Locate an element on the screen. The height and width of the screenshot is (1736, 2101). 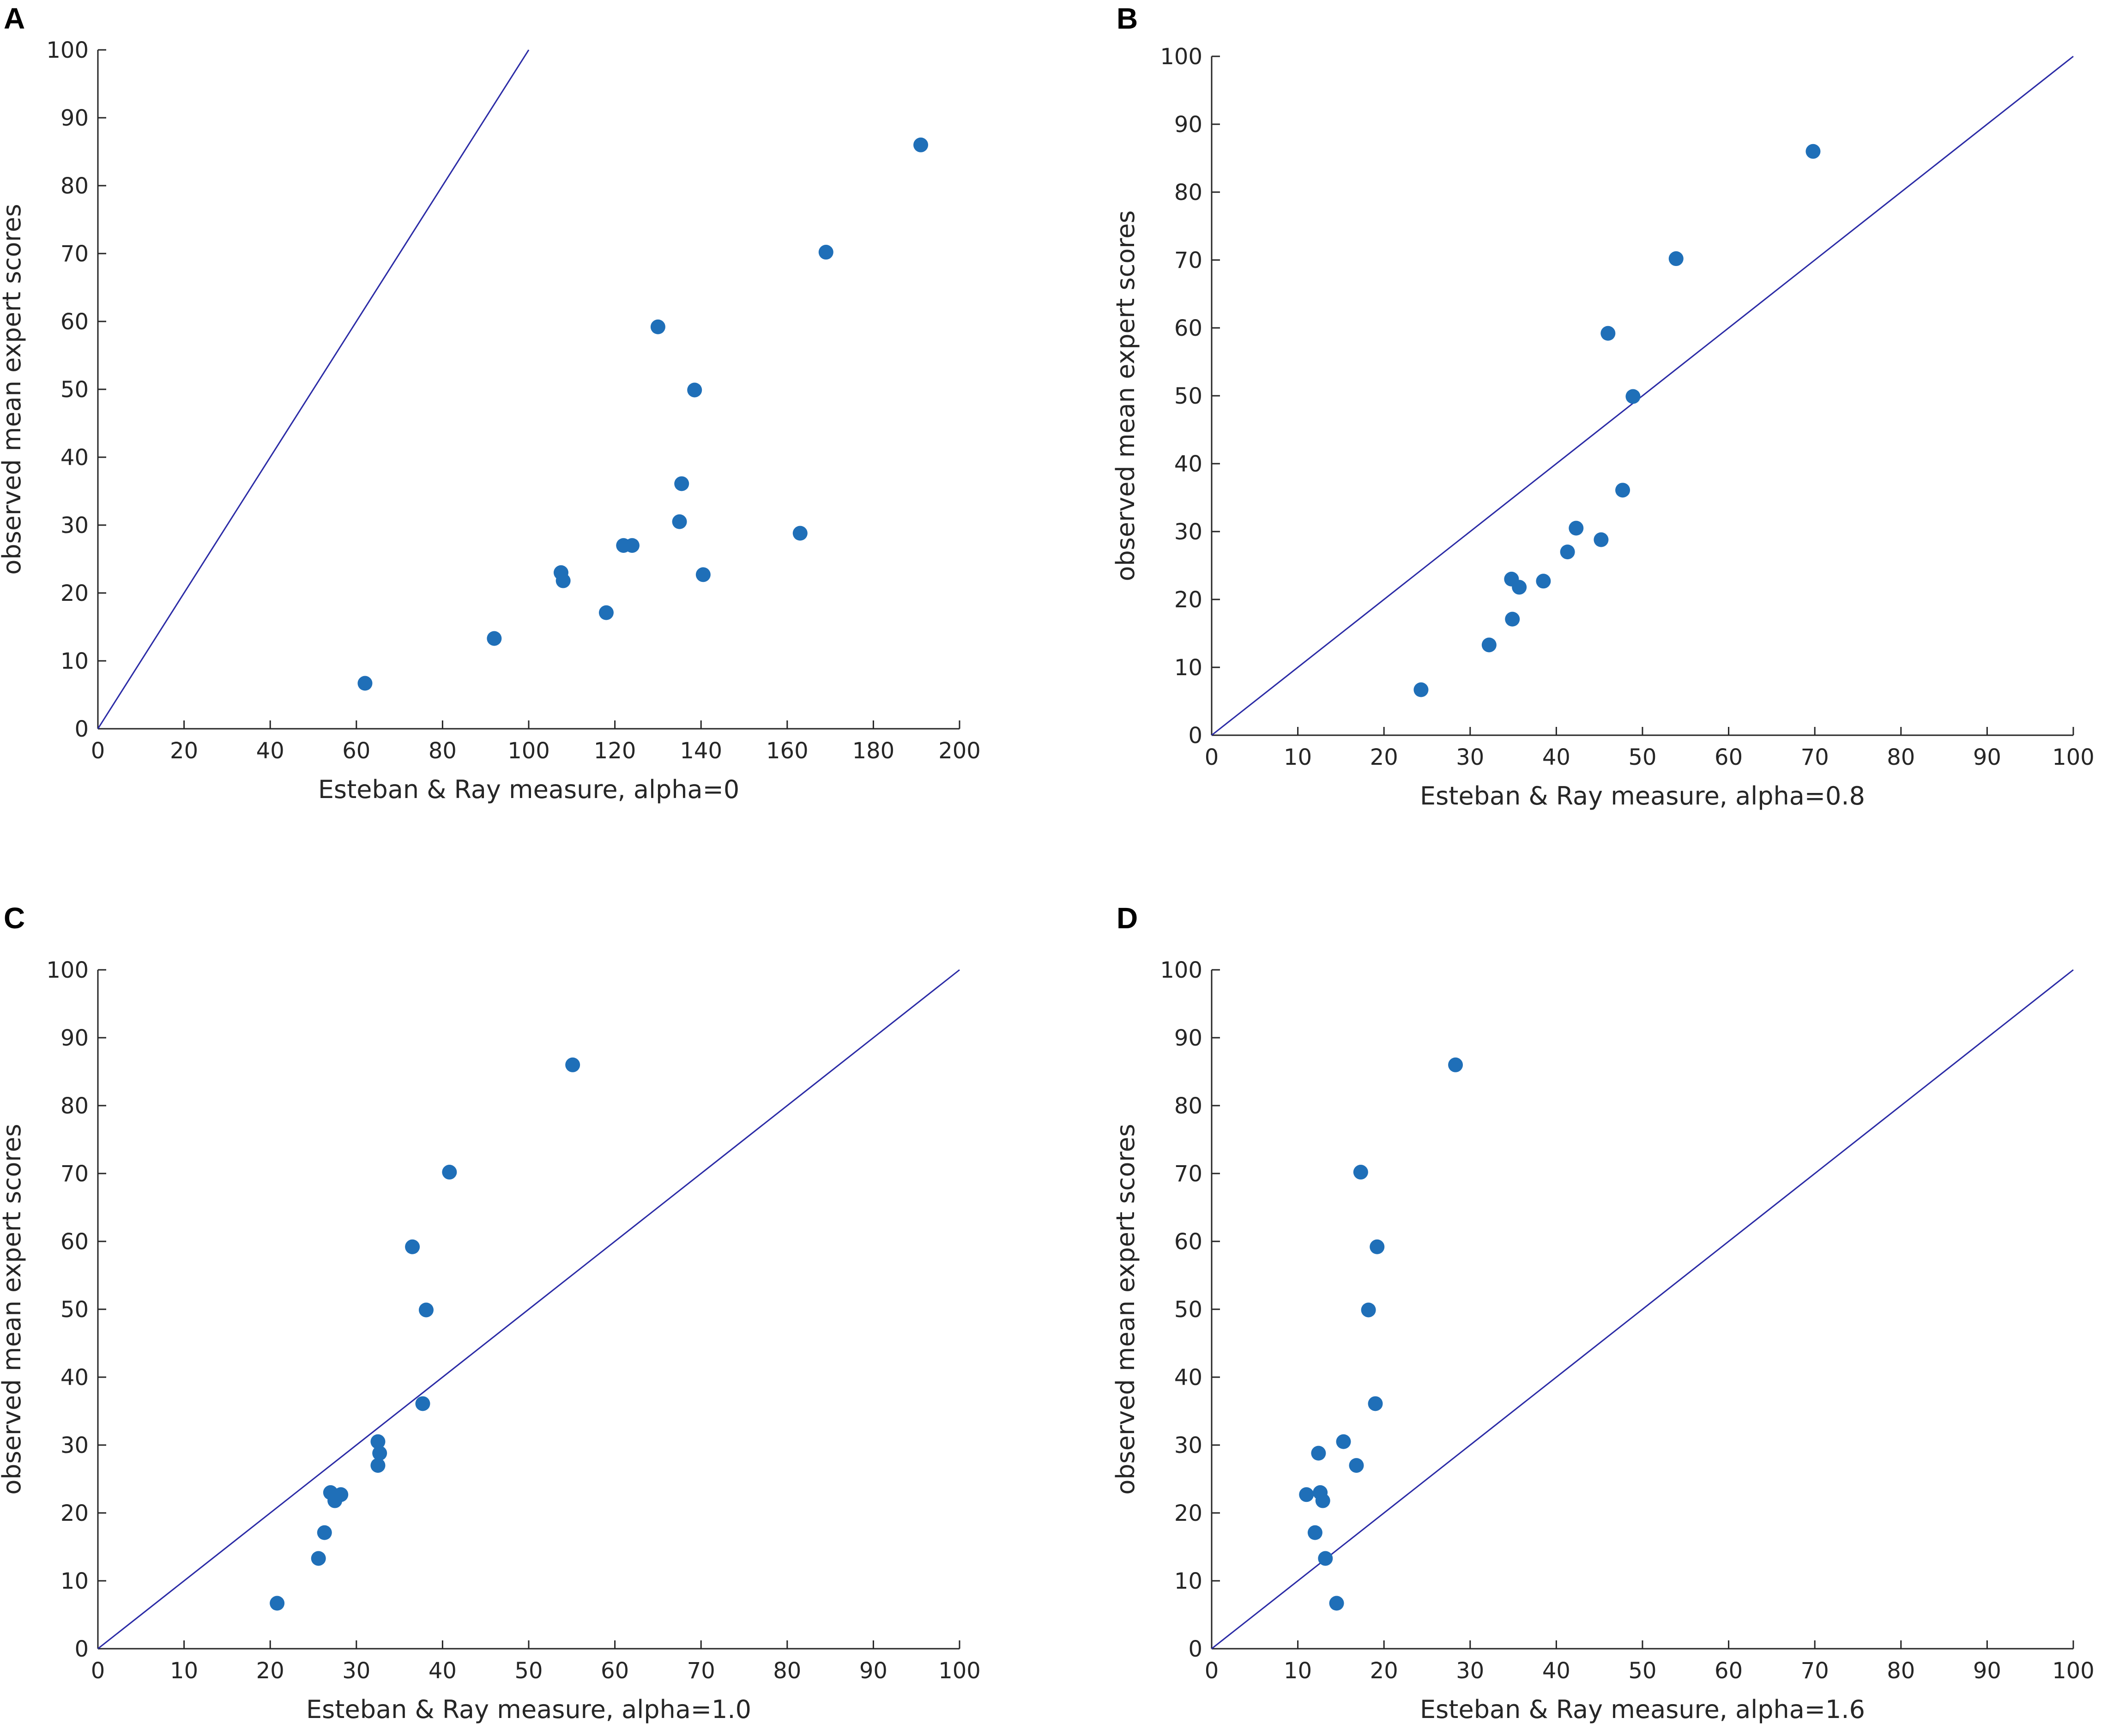
panel-a-x-tick-label: 200 is located at coordinates (959, 751).